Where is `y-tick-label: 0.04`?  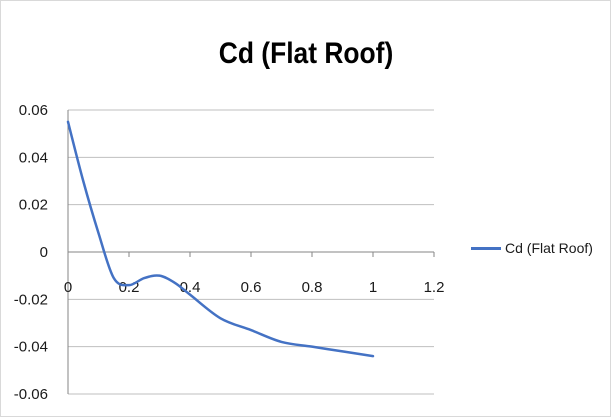 y-tick-label: 0.04 is located at coordinates (33, 157).